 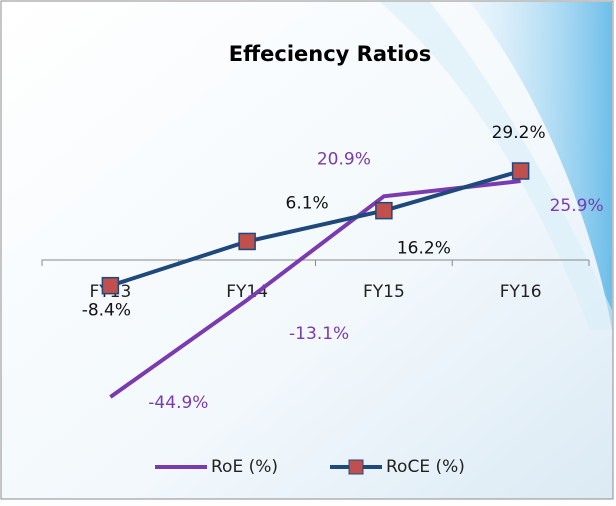 What do you see at coordinates (424, 249) in the screenshot?
I see `data-label: 16.2%` at bounding box center [424, 249].